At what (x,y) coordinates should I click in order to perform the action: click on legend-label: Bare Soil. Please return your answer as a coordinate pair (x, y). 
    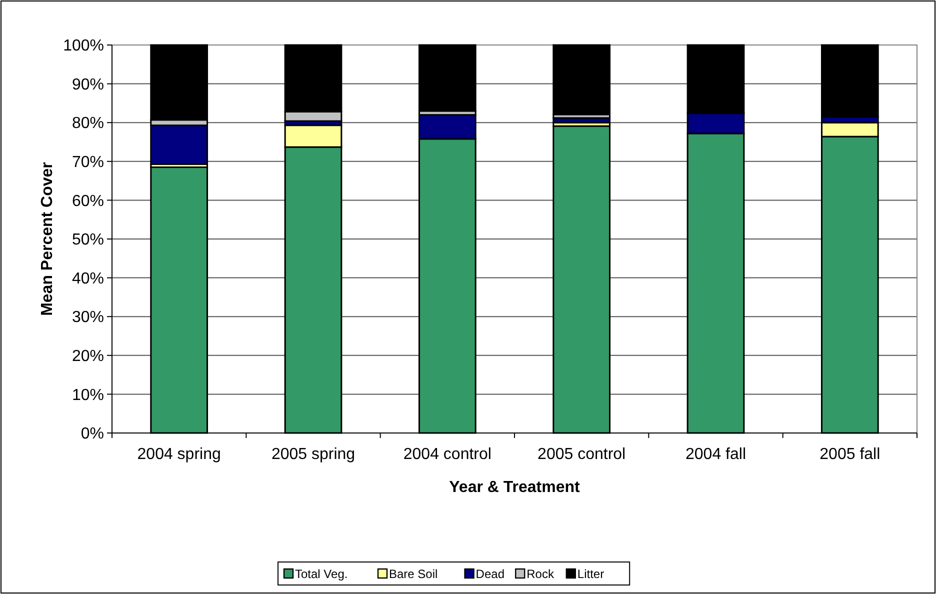
    Looking at the image, I should click on (413, 574).